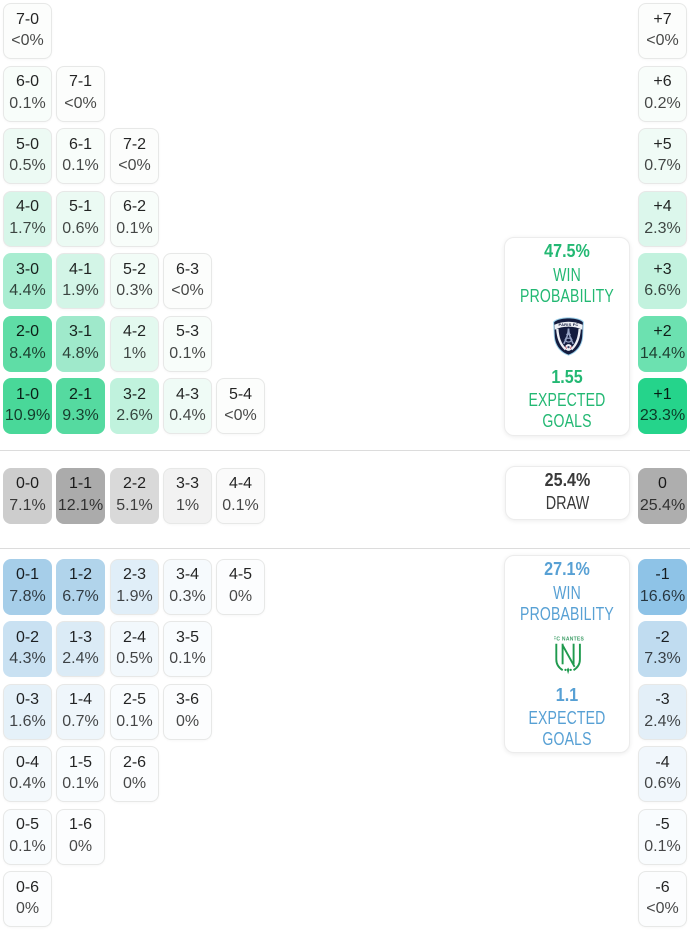  Describe the element at coordinates (568, 324) in the screenshot. I see `svg-text: PARIS FC` at that location.